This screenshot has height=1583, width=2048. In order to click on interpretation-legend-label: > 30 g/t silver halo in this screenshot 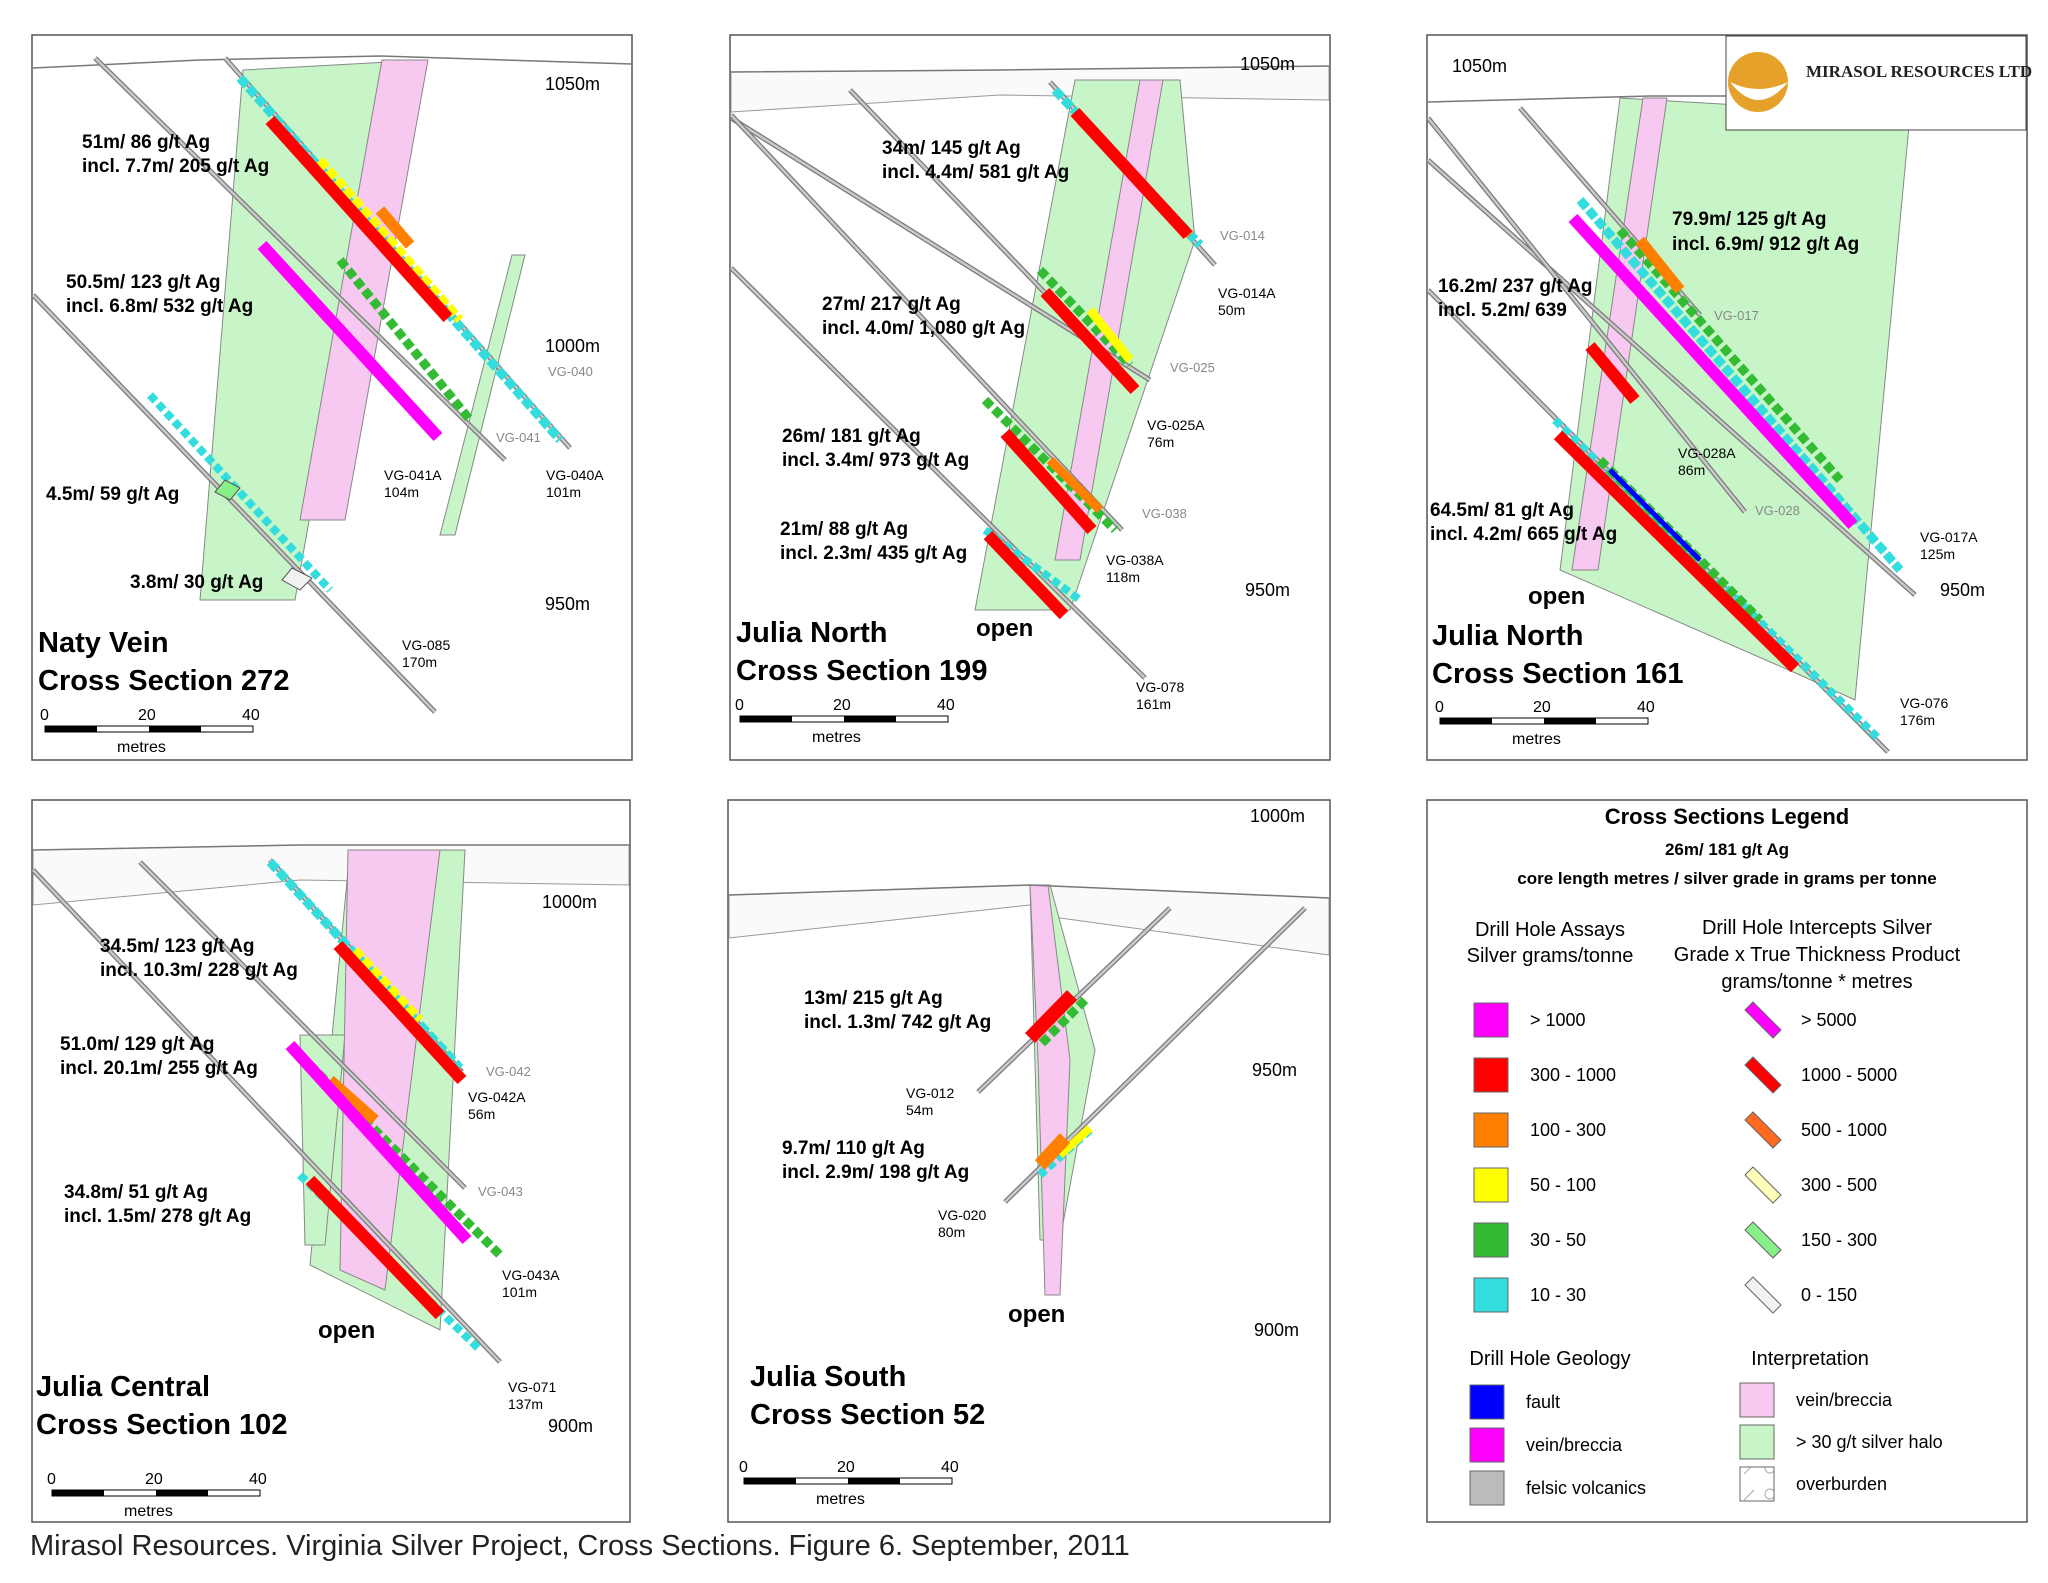, I will do `click(1869, 1442)`.